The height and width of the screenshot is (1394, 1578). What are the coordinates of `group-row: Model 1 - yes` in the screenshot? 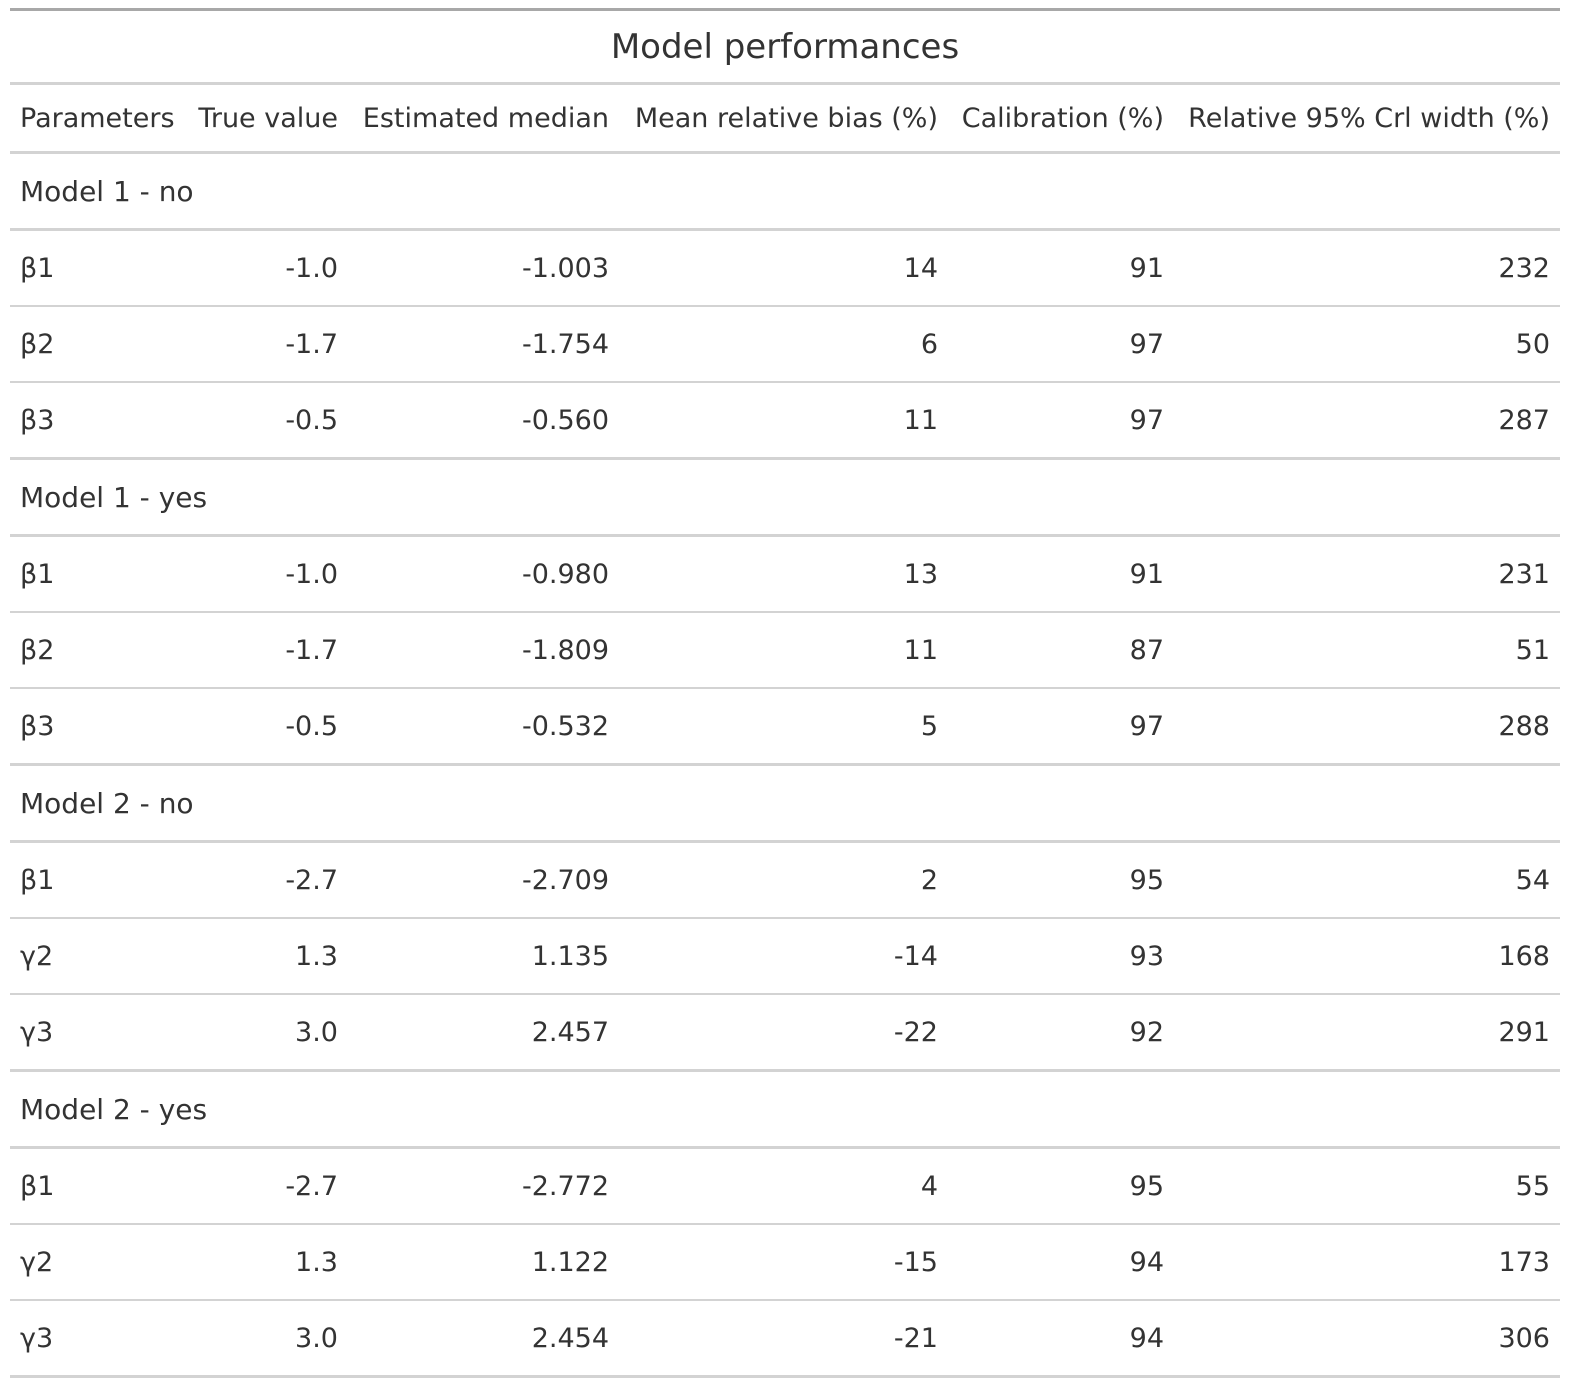 It's located at (785, 497).